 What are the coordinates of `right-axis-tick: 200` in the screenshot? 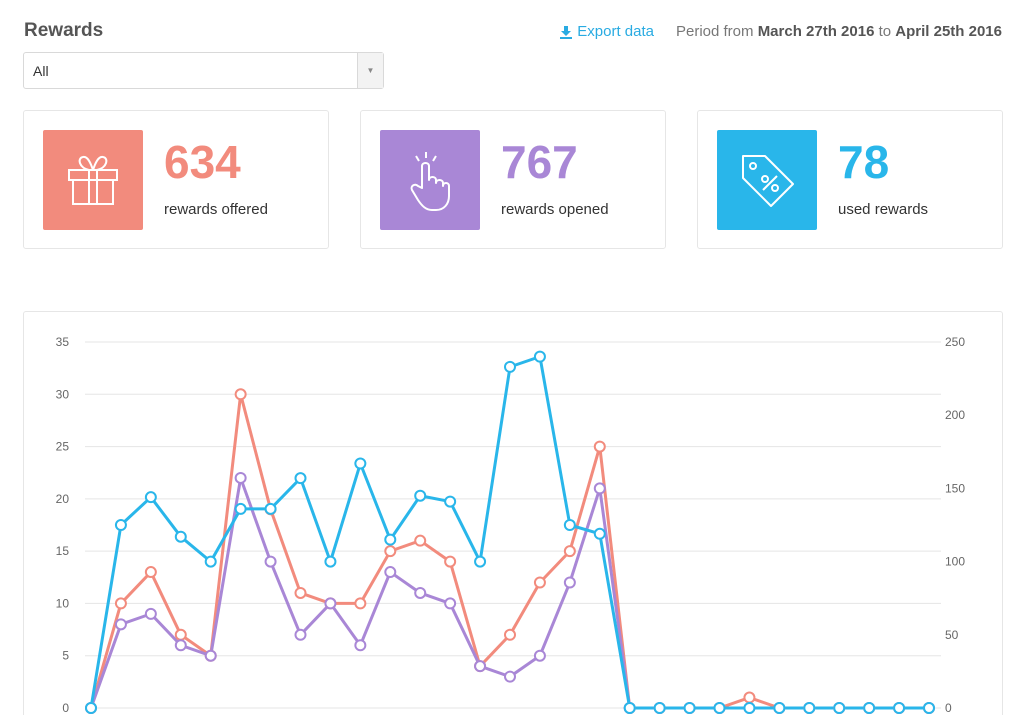 It's located at (955, 415).